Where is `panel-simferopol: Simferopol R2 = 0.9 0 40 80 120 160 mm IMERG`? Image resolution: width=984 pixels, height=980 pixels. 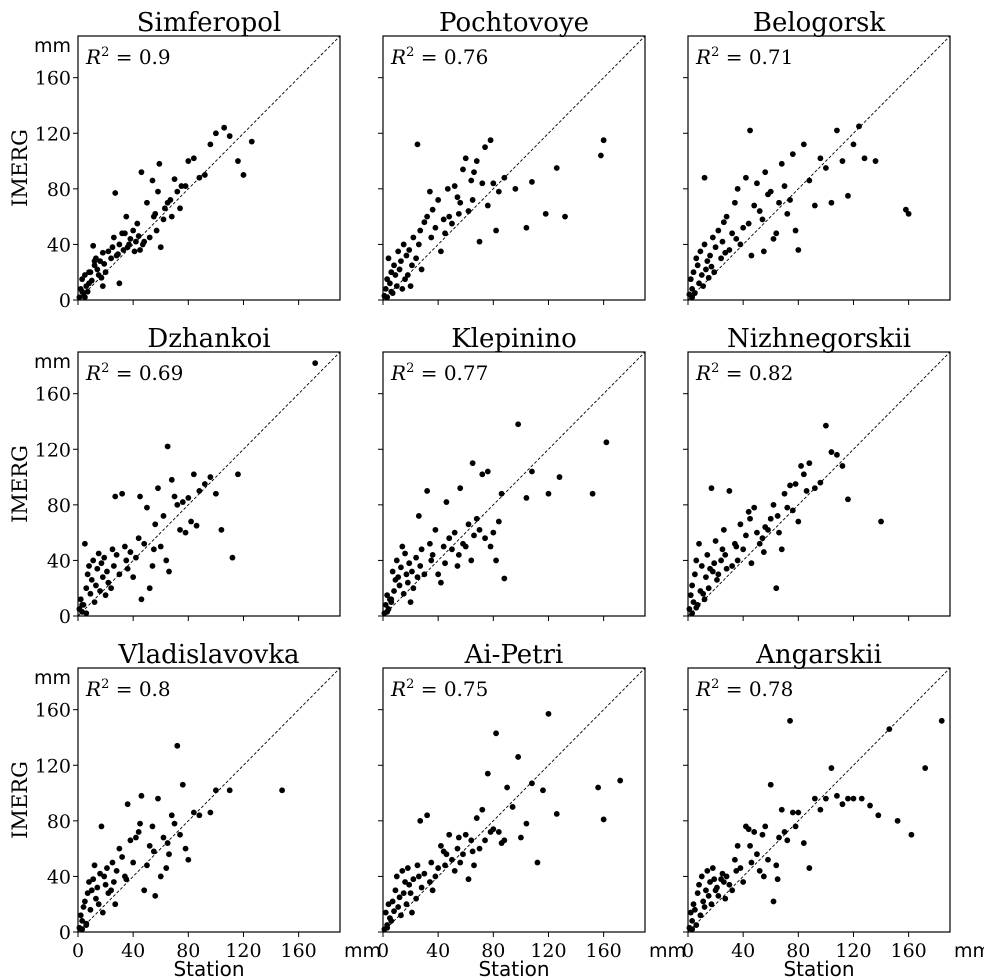 panel-simferopol: Simferopol R2 = 0.9 0 40 80 120 160 mm IMERG is located at coordinates (174, 160).